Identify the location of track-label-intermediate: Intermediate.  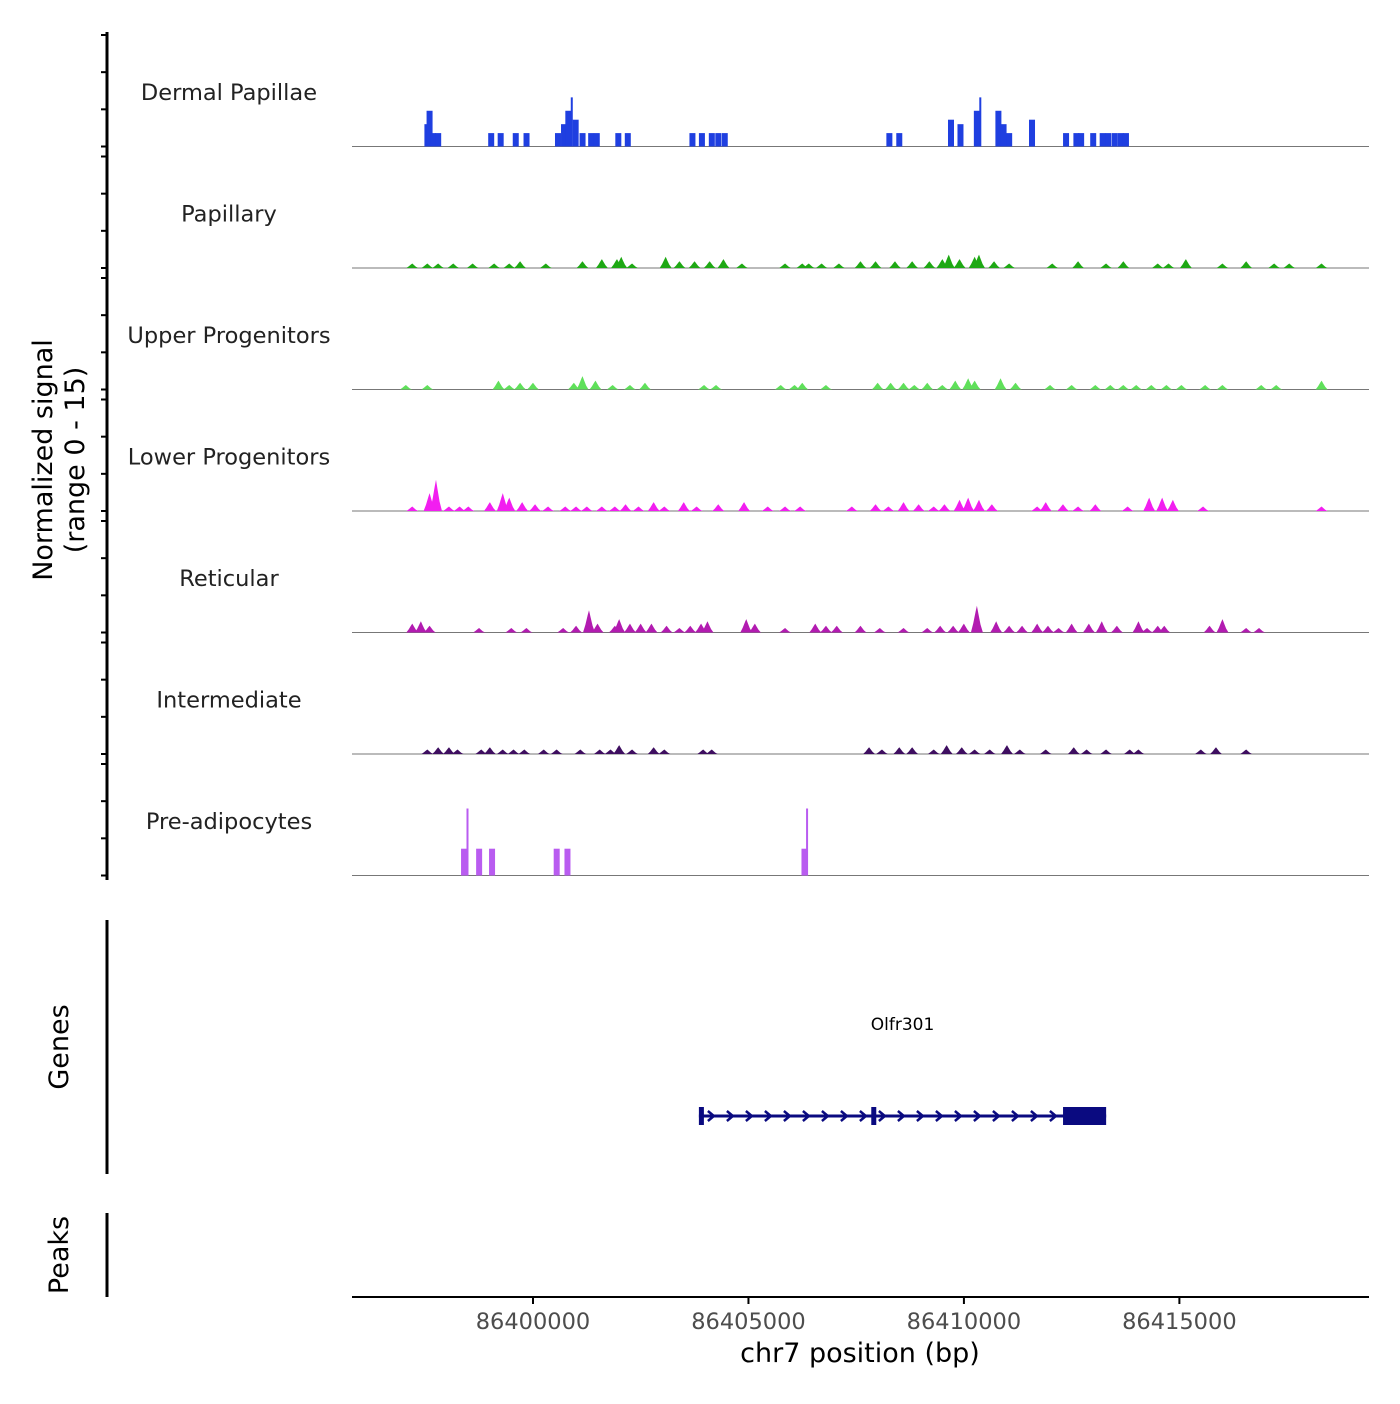
(228, 701).